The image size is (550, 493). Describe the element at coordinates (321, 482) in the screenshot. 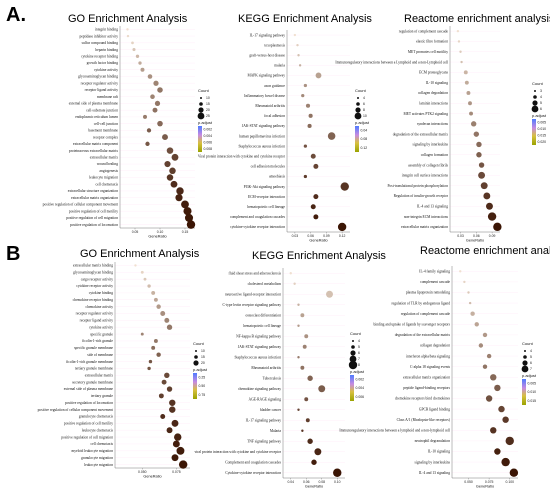

I see `x-tick-label: 0.08` at that location.